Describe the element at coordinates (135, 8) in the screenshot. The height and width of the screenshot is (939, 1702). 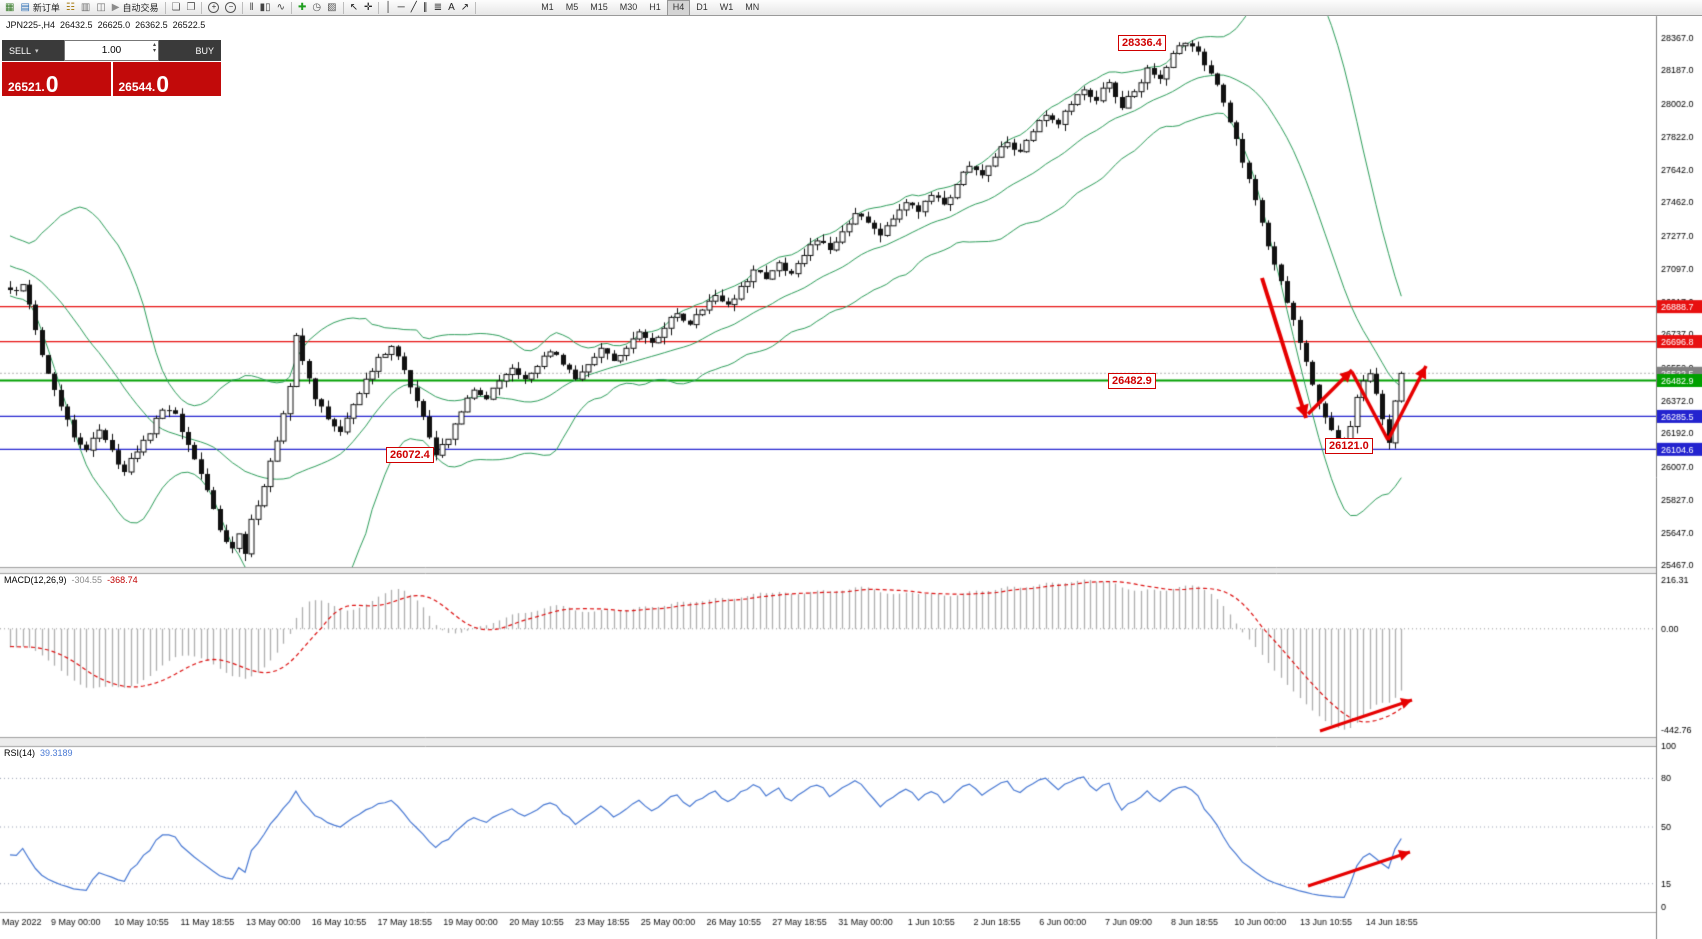
I see `autotrading-button: ▶ 自动交易` at that location.